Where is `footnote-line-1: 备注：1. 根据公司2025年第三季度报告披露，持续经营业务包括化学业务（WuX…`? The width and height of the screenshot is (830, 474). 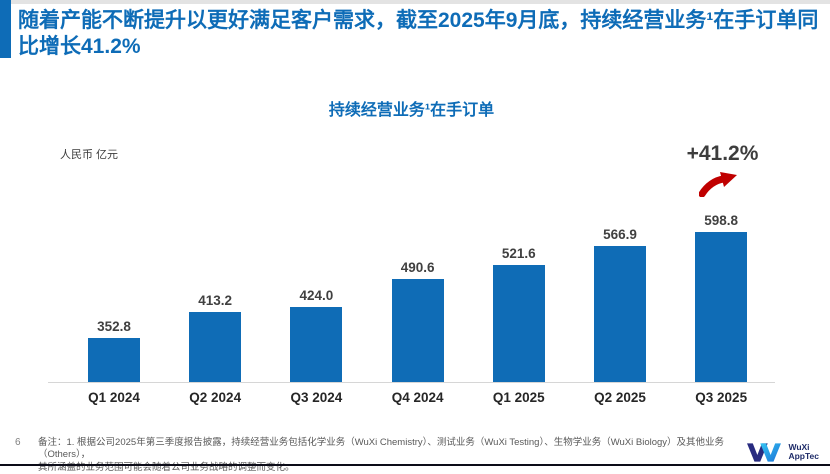 footnote-line-1: 备注：1. 根据公司2025年第三季度报告披露，持续经营业务包括化学业务（WuX… is located at coordinates (381, 449).